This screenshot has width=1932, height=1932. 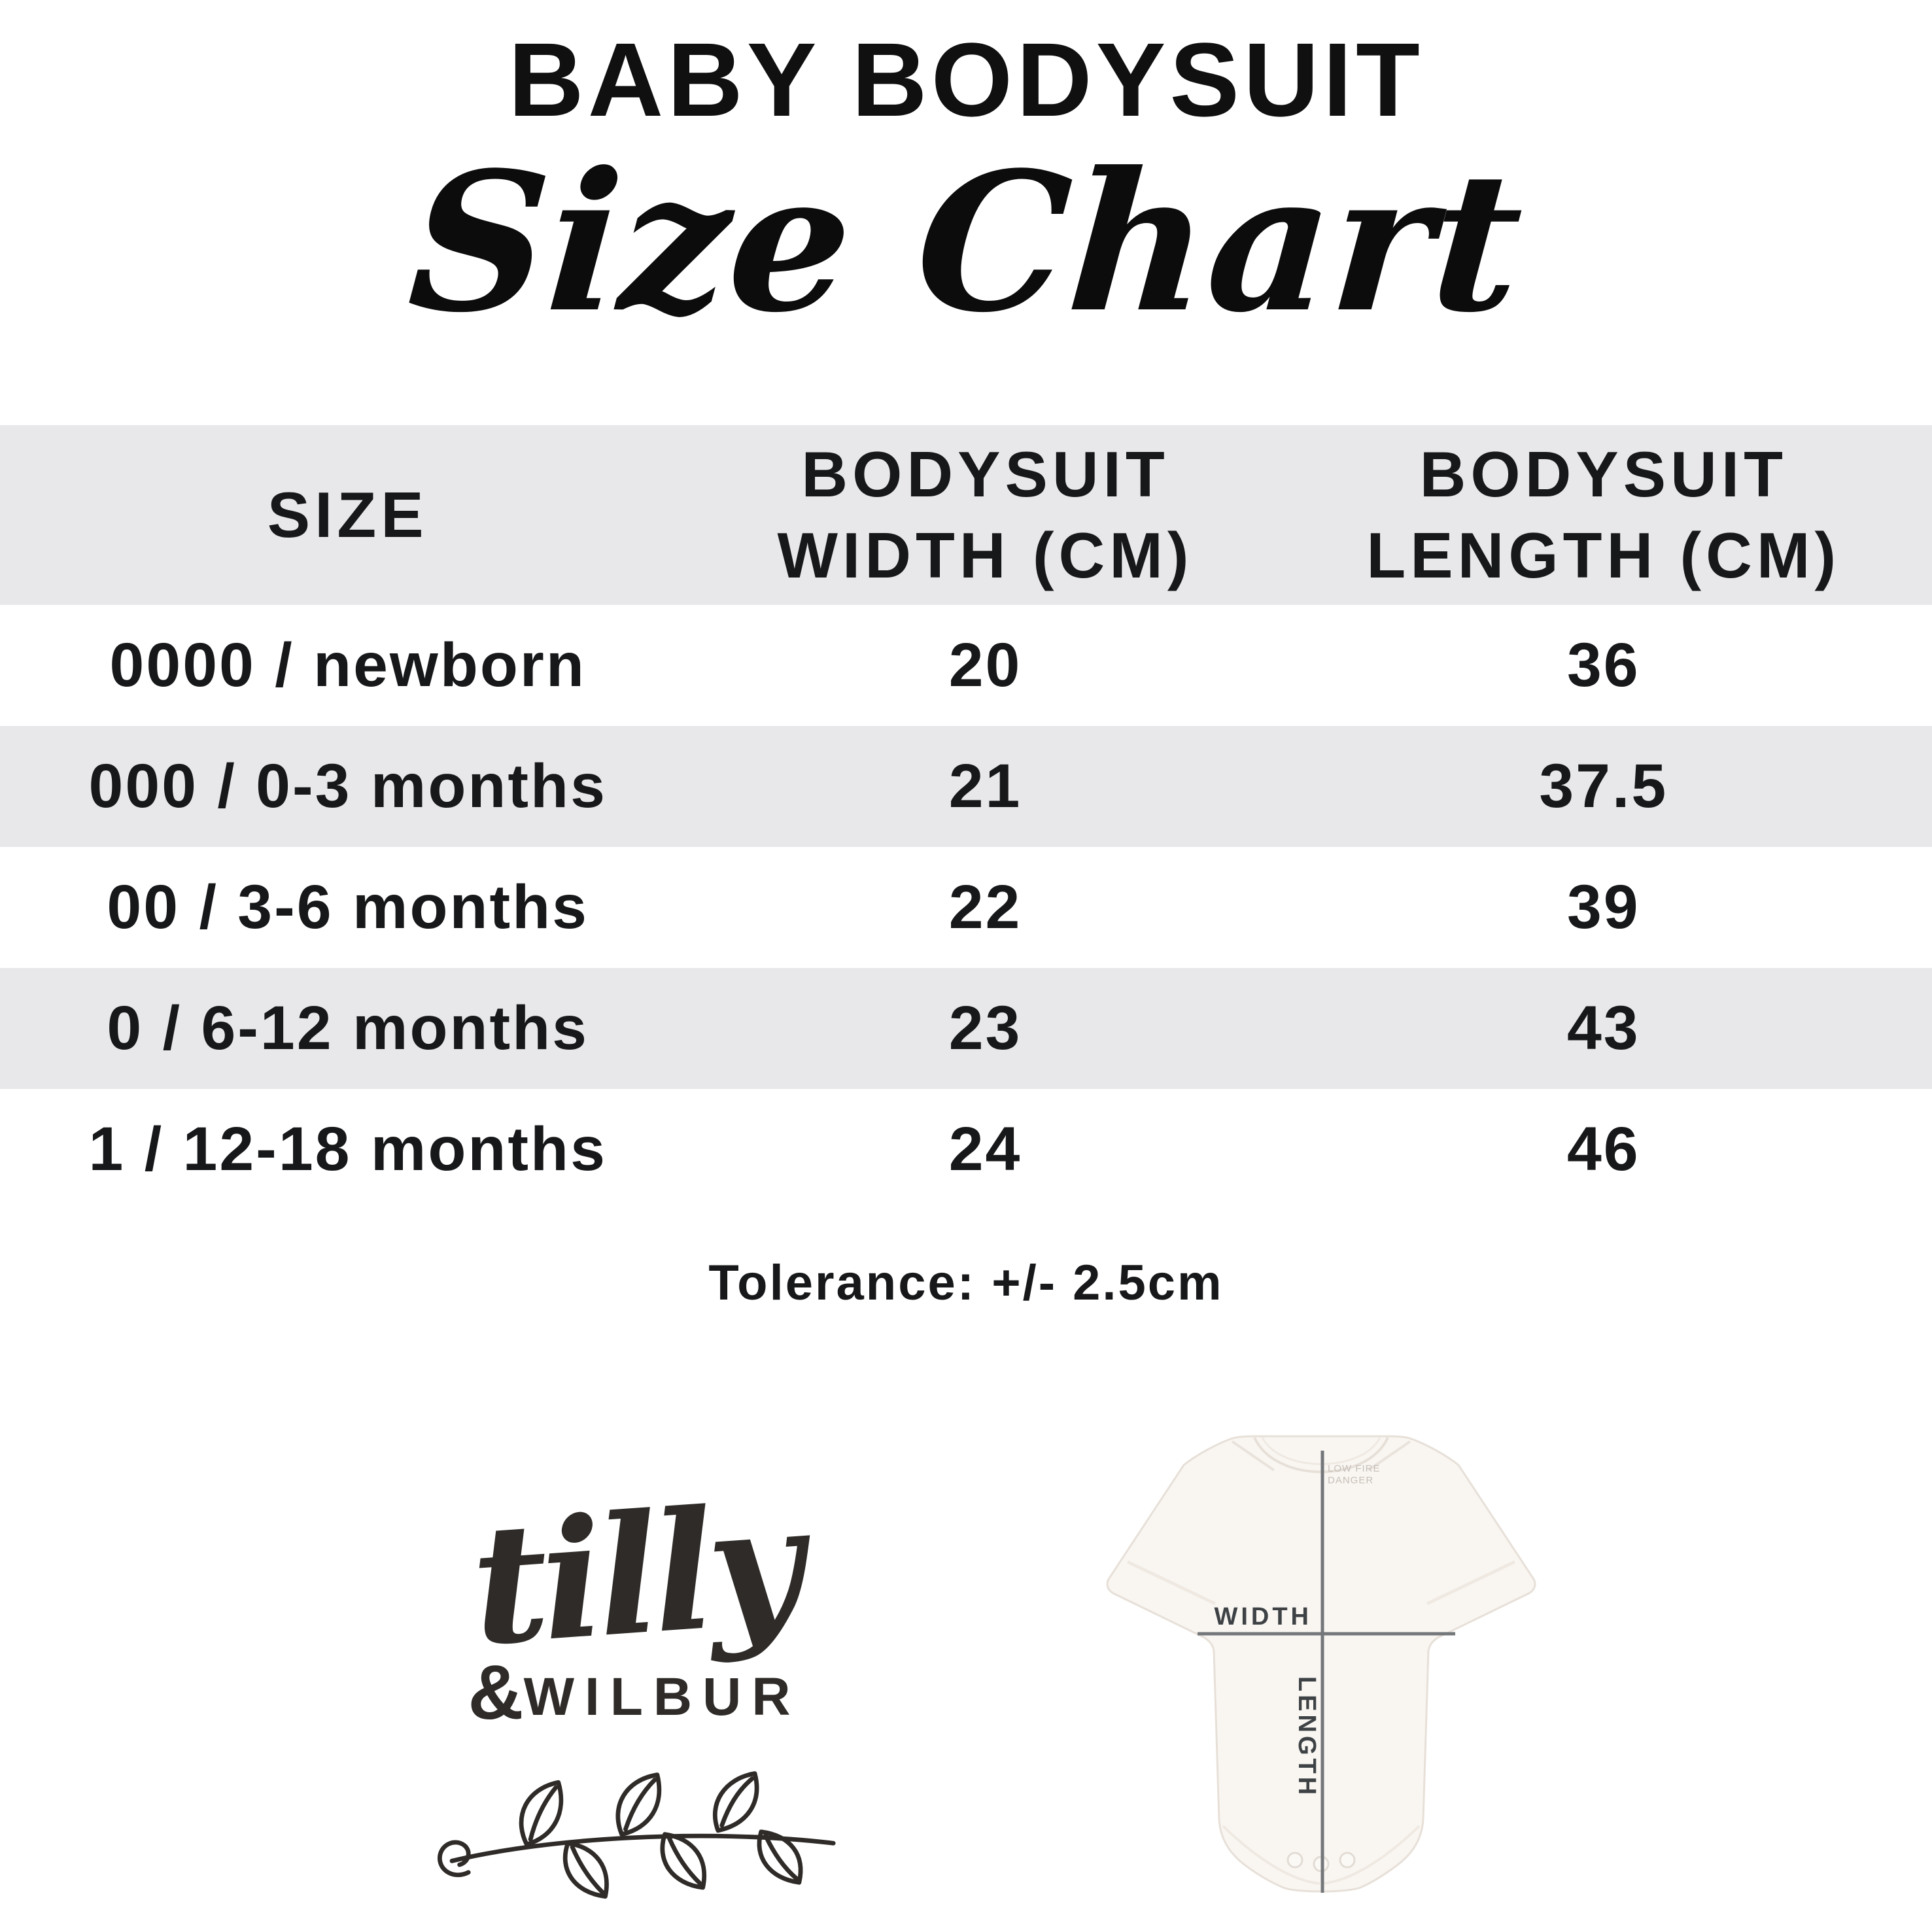 I want to click on table-row: 0 / 6-12 months 23 43, so click(x=966, y=1028).